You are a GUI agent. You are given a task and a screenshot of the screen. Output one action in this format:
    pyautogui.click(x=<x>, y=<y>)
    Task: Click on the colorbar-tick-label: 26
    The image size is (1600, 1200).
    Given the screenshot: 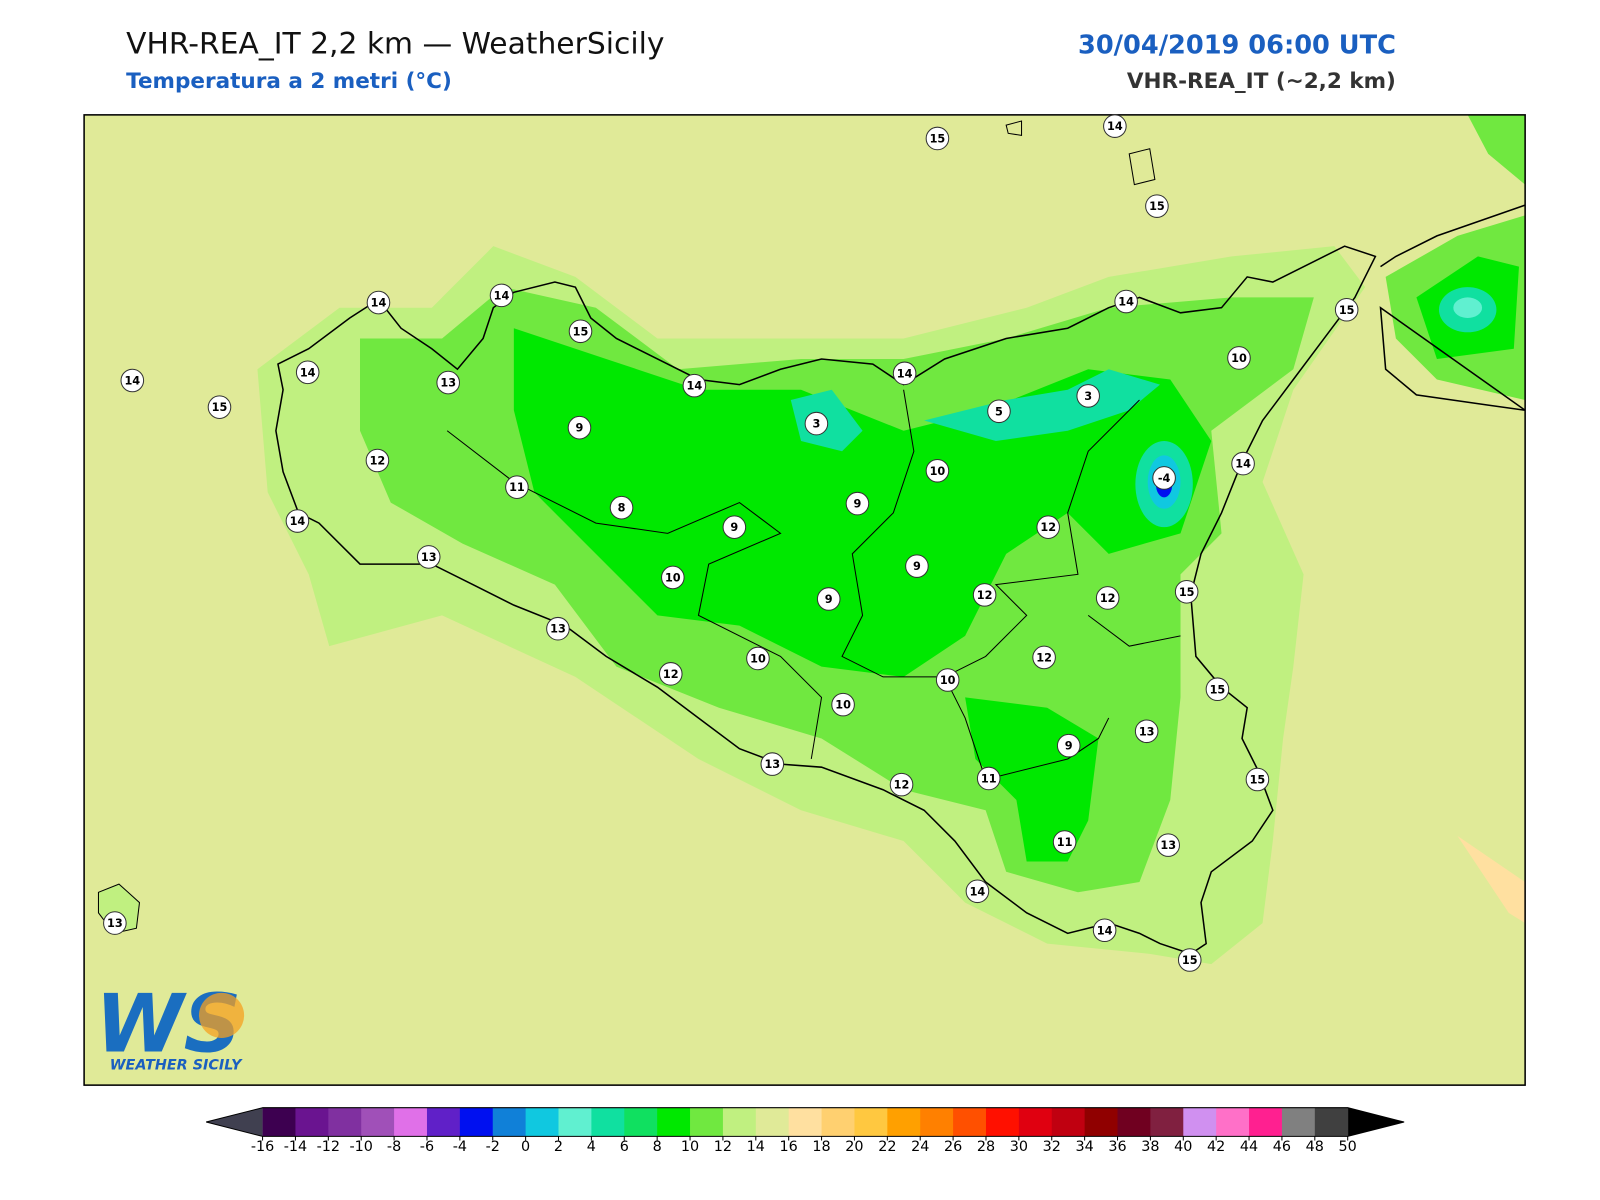 What is the action you would take?
    pyautogui.click(x=953, y=1147)
    